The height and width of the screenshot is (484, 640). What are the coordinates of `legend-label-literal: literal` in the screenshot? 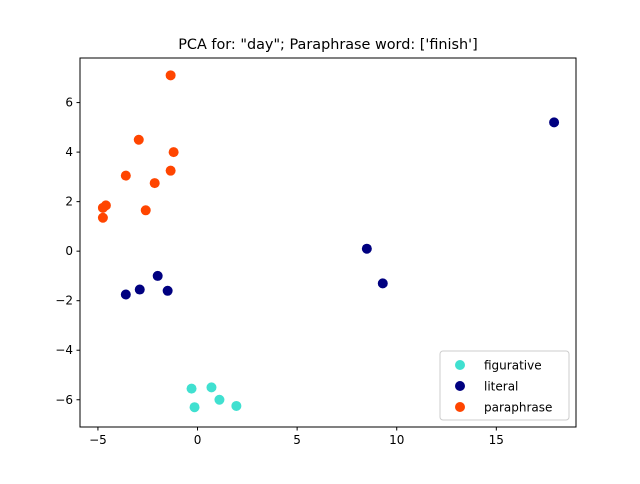 It's located at (501, 387).